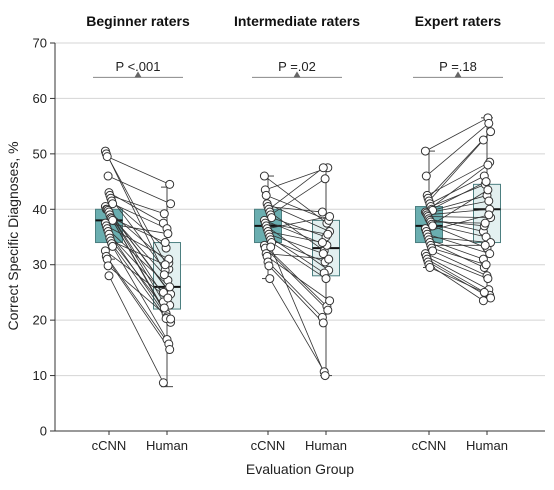 The image size is (554, 490). I want to click on x-category-label: Human, so click(167, 445).